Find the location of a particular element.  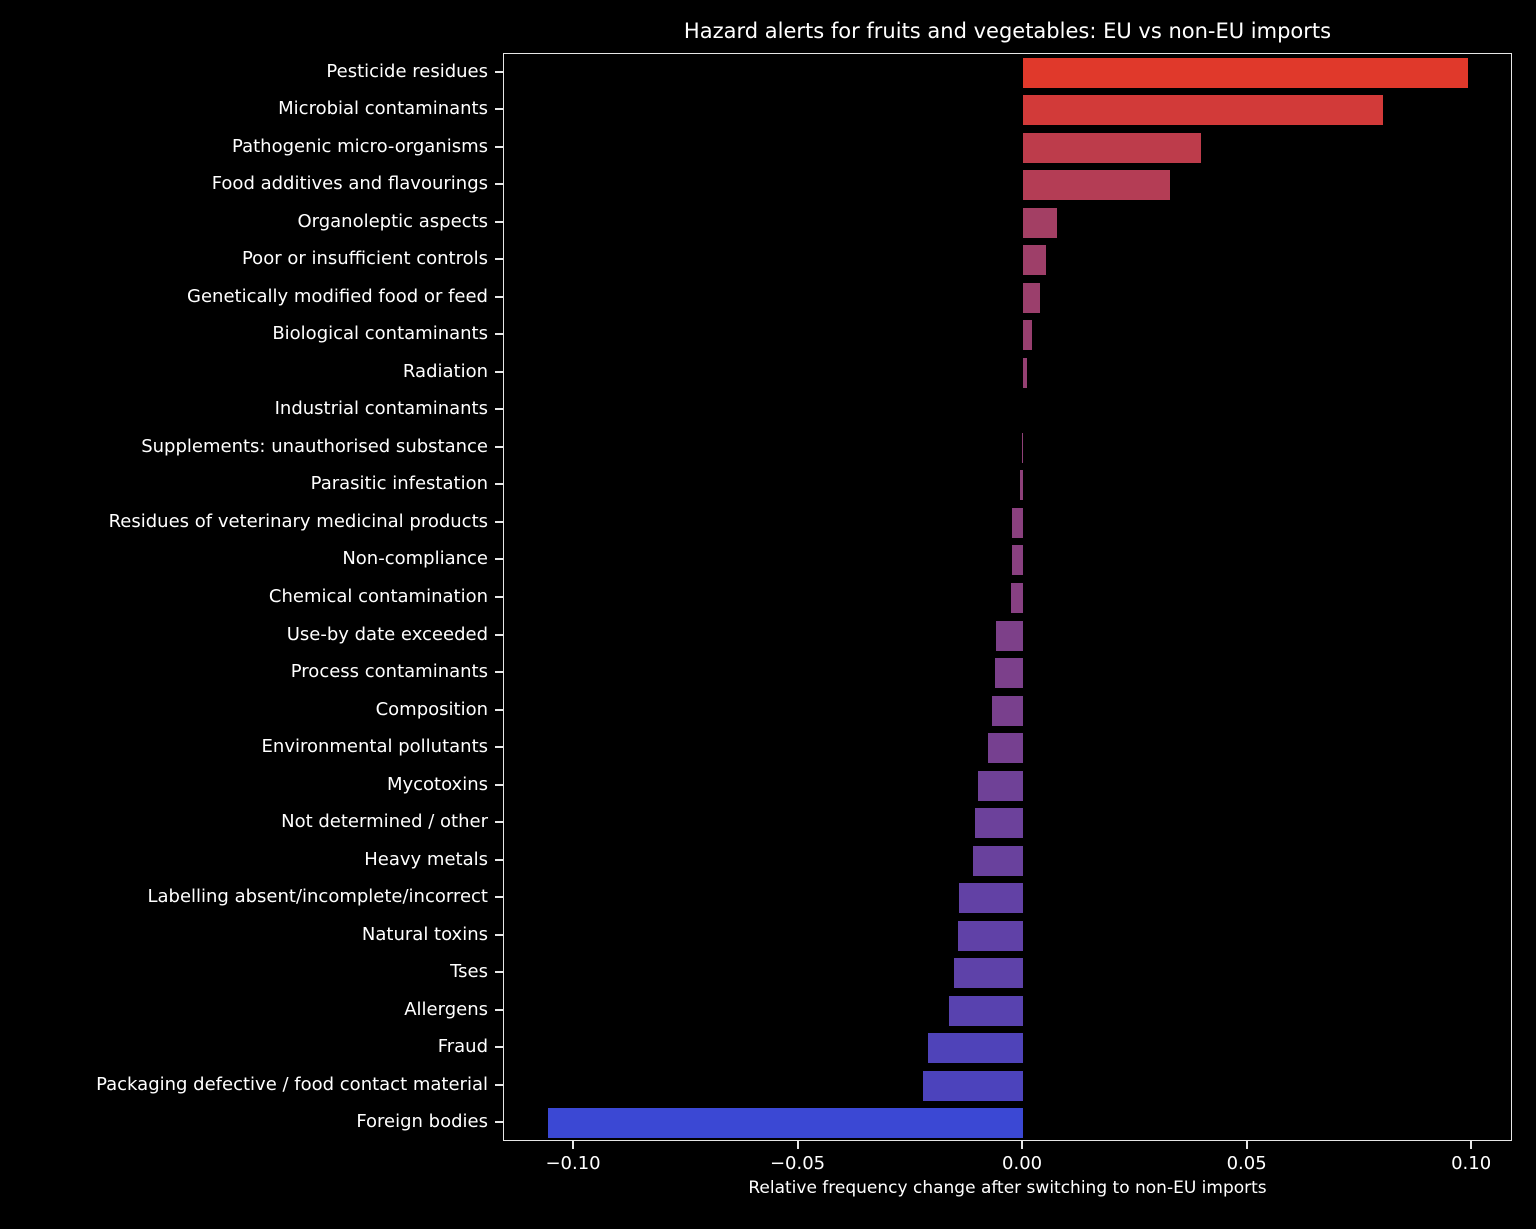

category-label: Radiation is located at coordinates (445, 371).